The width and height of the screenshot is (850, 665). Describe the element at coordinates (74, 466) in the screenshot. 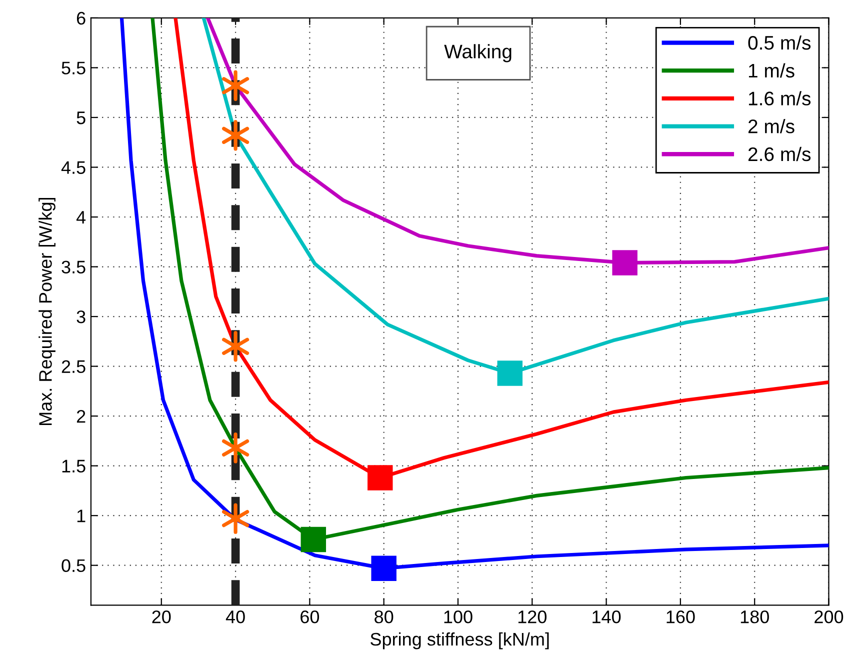

I see `y-tick-label: 1.5` at that location.